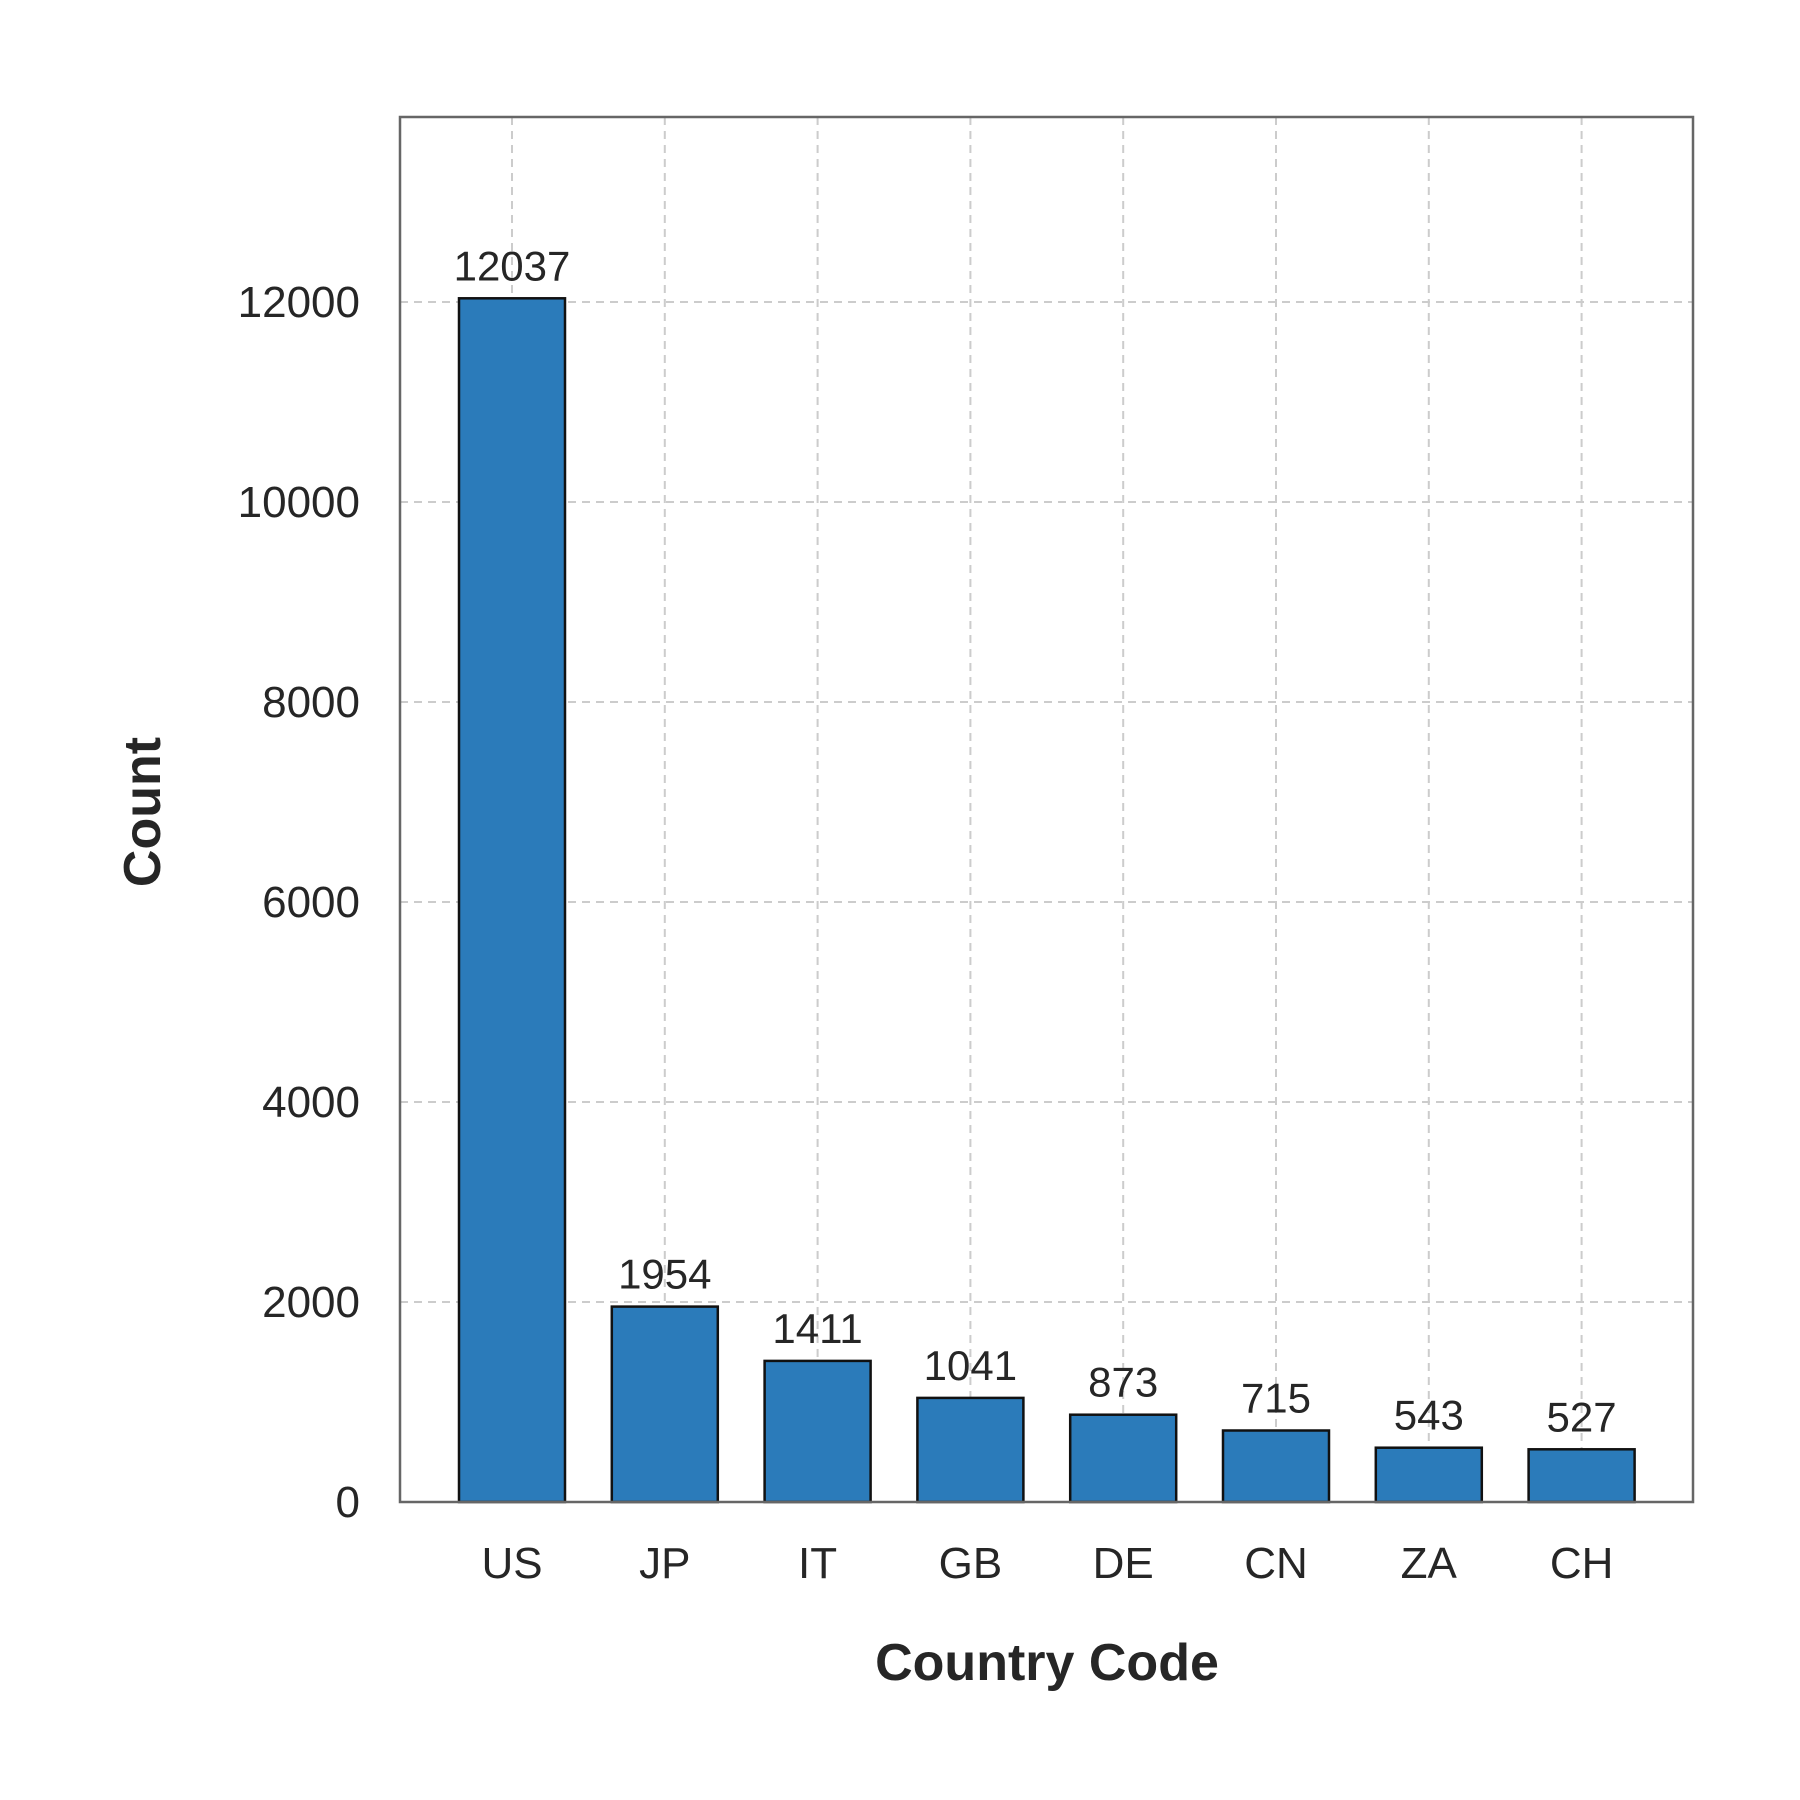 The width and height of the screenshot is (1800, 1800). What do you see at coordinates (664, 1563) in the screenshot?
I see `x-tick-label: JP` at bounding box center [664, 1563].